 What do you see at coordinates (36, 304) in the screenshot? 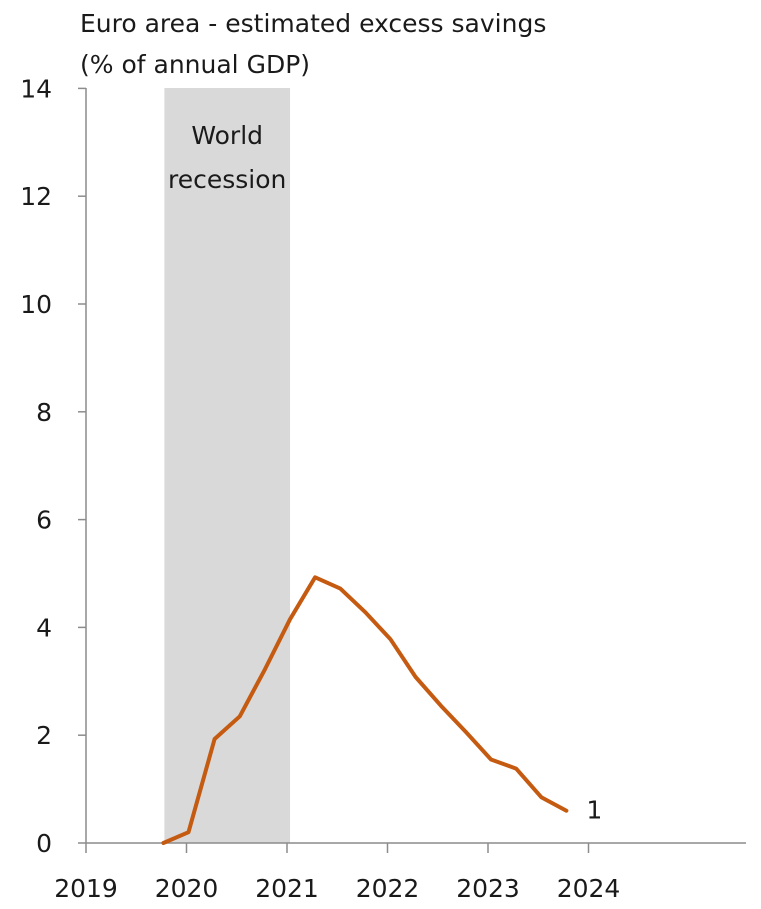
I see `y-tick-label: 10` at bounding box center [36, 304].